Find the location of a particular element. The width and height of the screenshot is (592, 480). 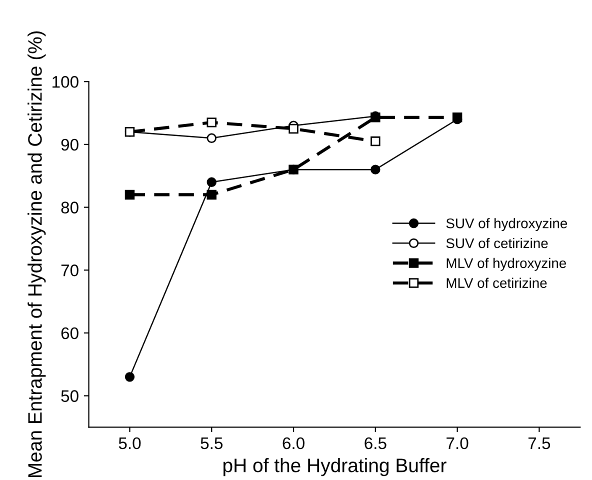

x-tick-label: 5.5 is located at coordinates (211, 444).